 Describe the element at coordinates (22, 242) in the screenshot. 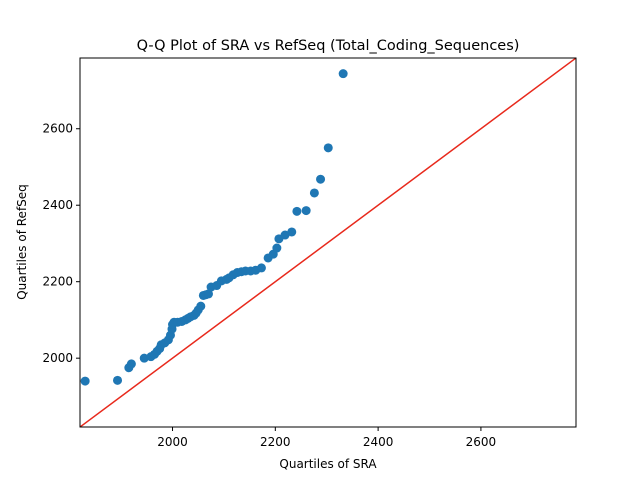

I see `y-axis-label: Quartiles of RefSeq` at that location.